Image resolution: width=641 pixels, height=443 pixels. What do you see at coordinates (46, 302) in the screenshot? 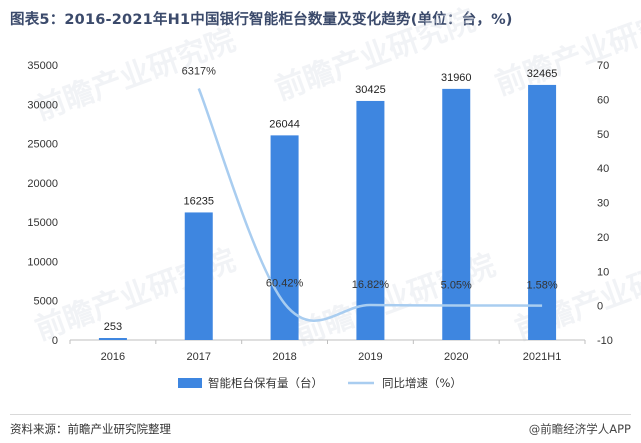
I see `y-left-tick-label: 5000` at bounding box center [46, 302].